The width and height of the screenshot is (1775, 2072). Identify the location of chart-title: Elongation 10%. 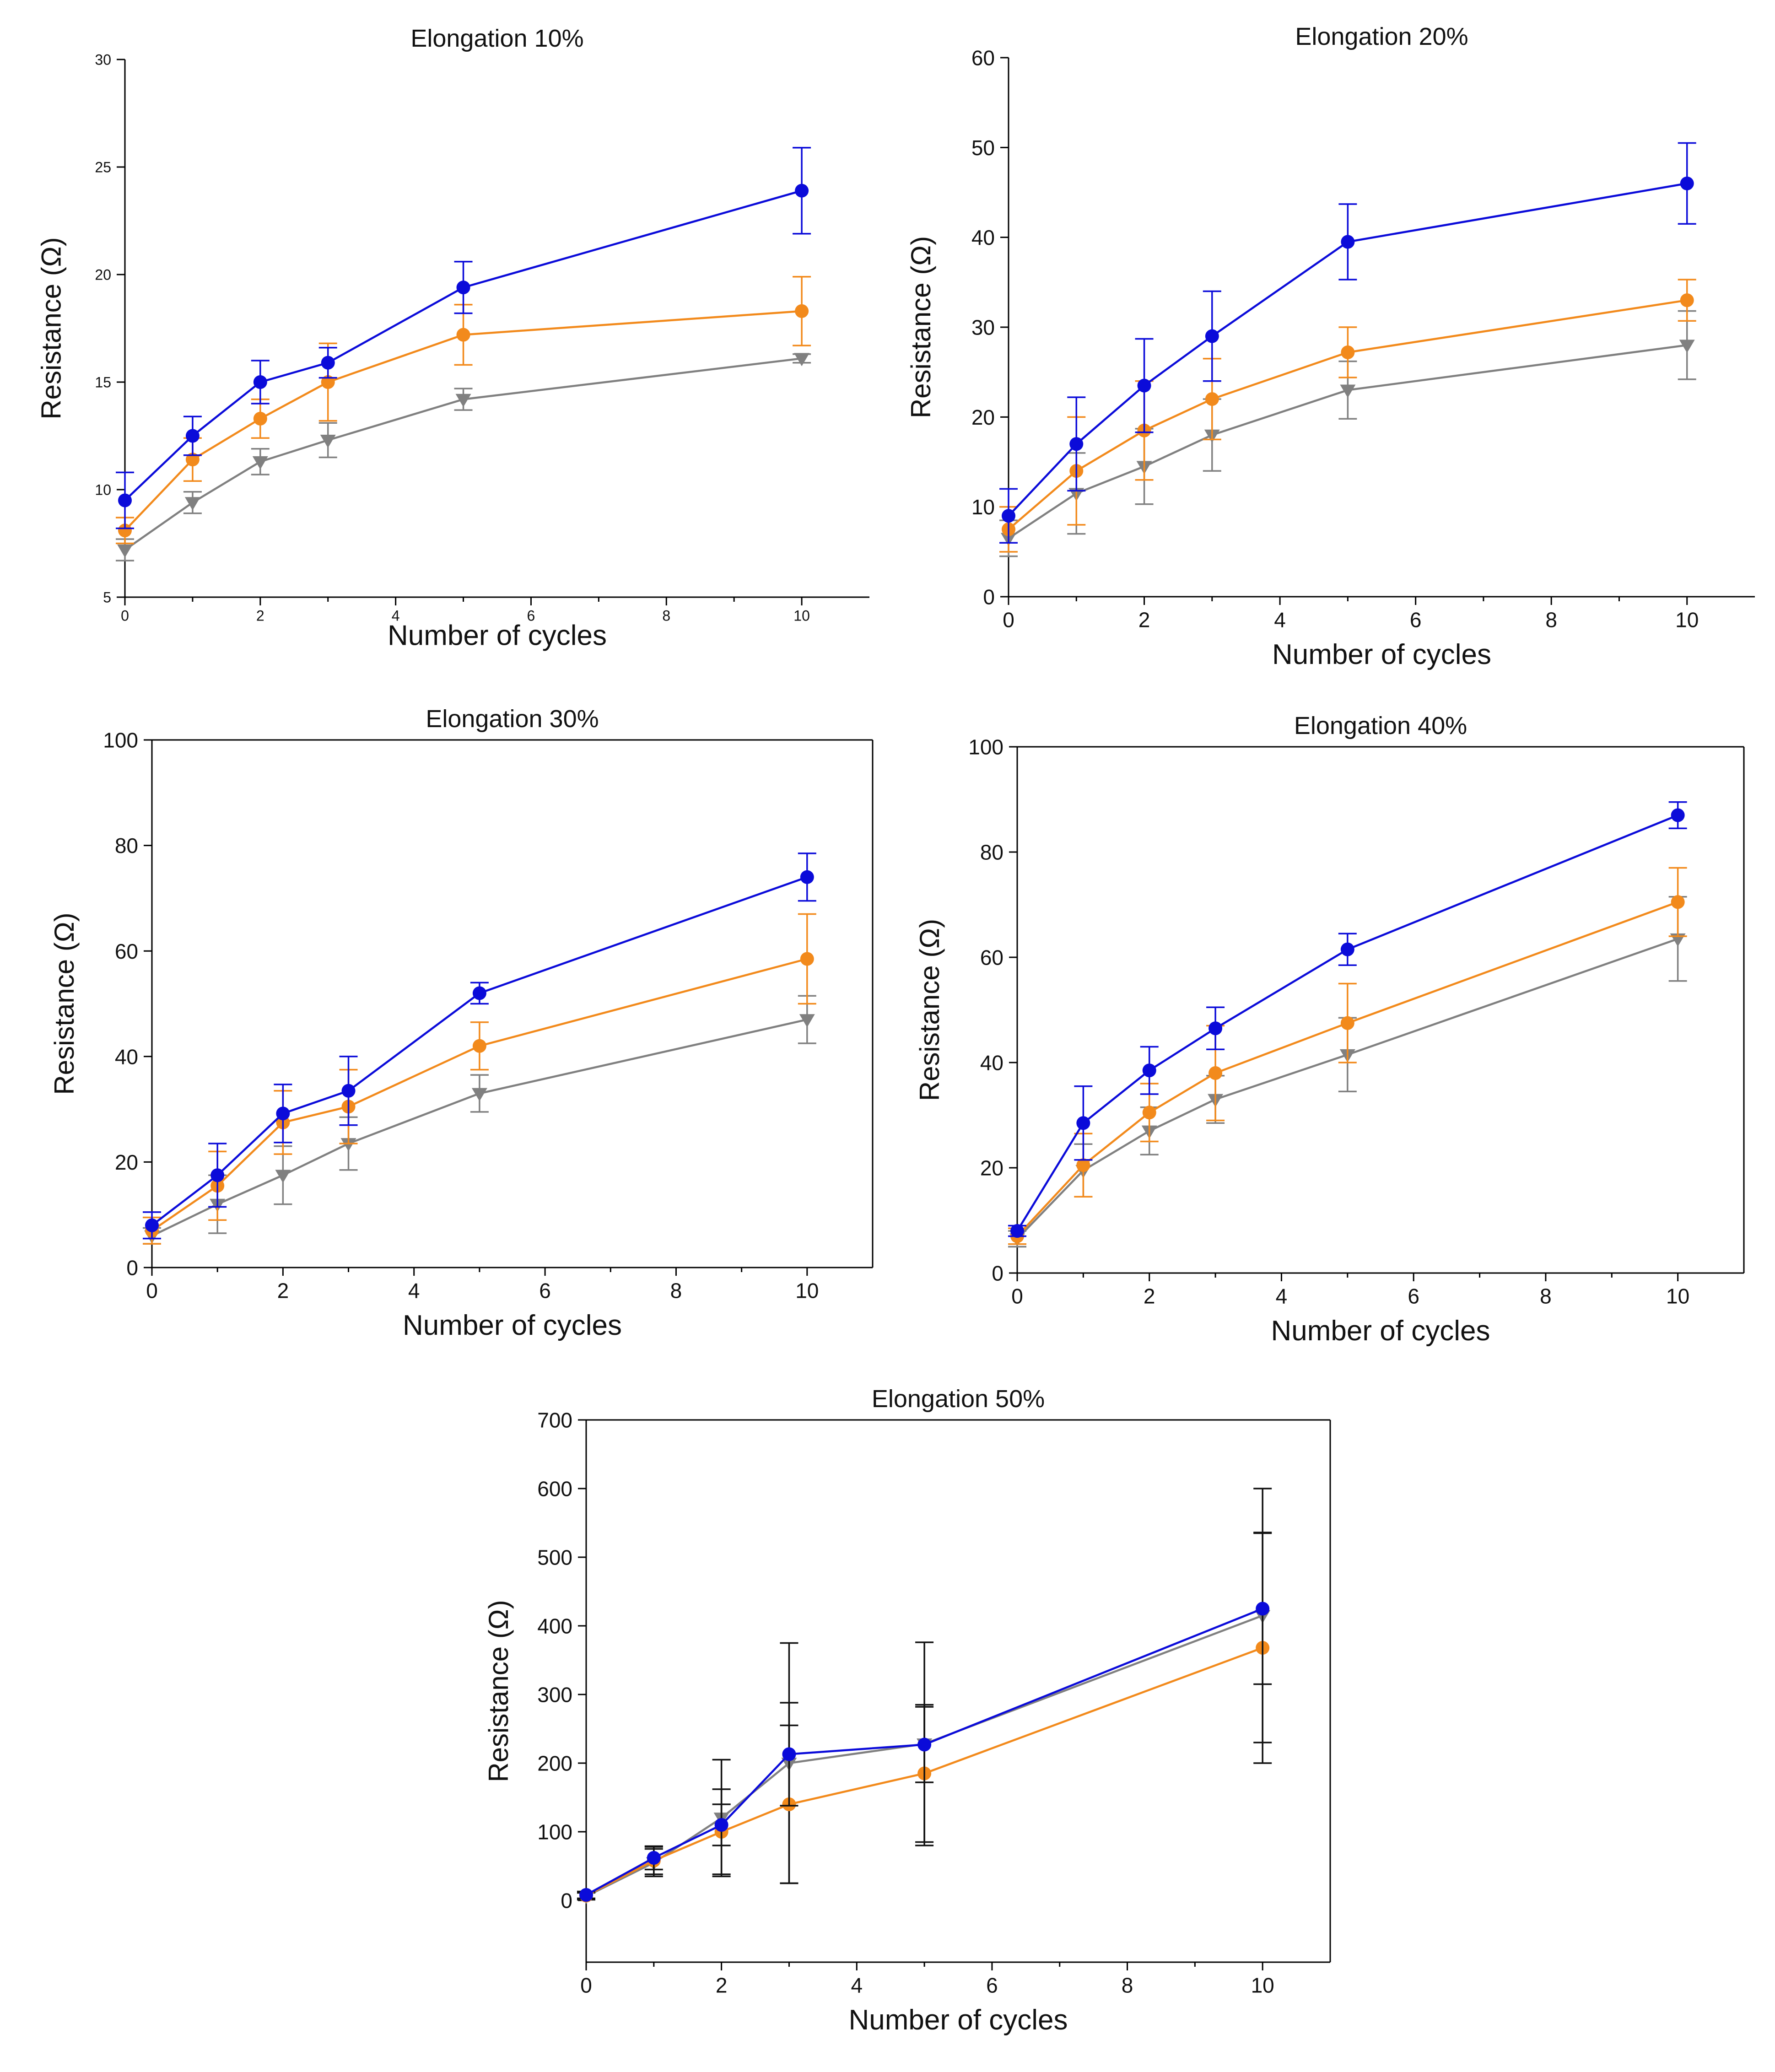
(496, 38).